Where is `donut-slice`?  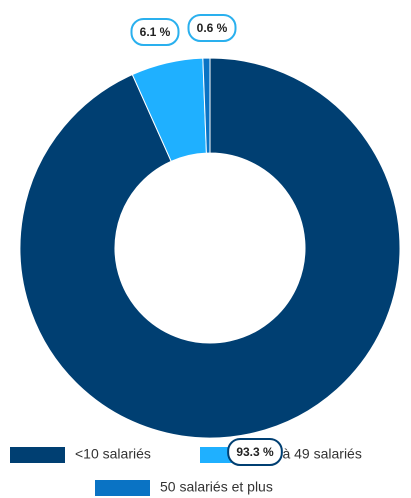 donut-slice is located at coordinates (206, 105).